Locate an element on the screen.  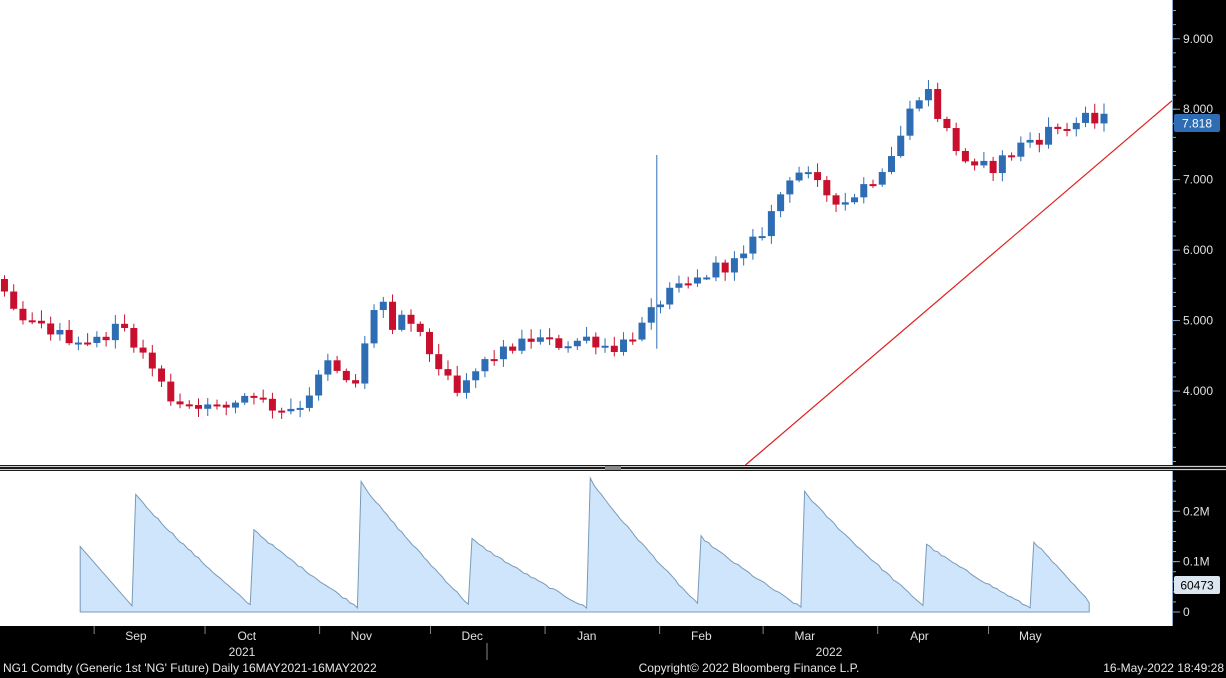
timestamp: 16-May-2022 18:49:28 is located at coordinates (1163, 668).